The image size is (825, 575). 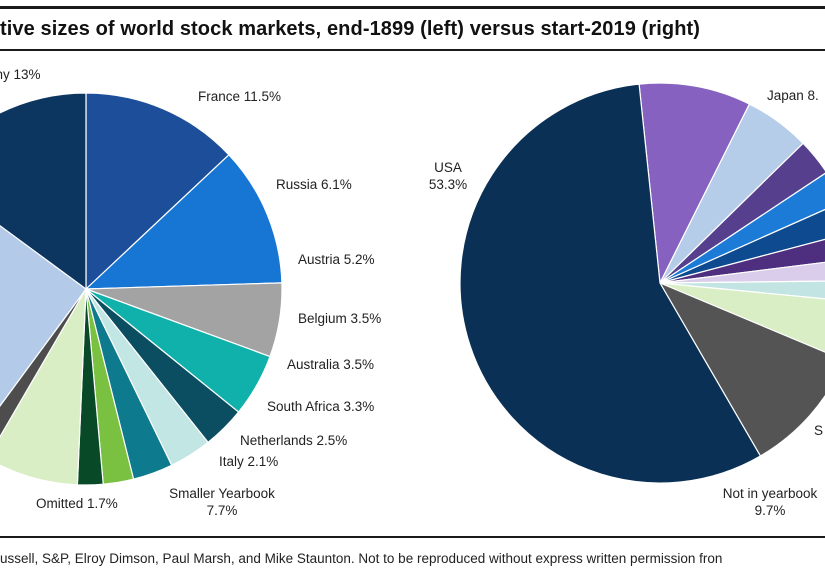 I want to click on top-rule, so click(x=412, y=7).